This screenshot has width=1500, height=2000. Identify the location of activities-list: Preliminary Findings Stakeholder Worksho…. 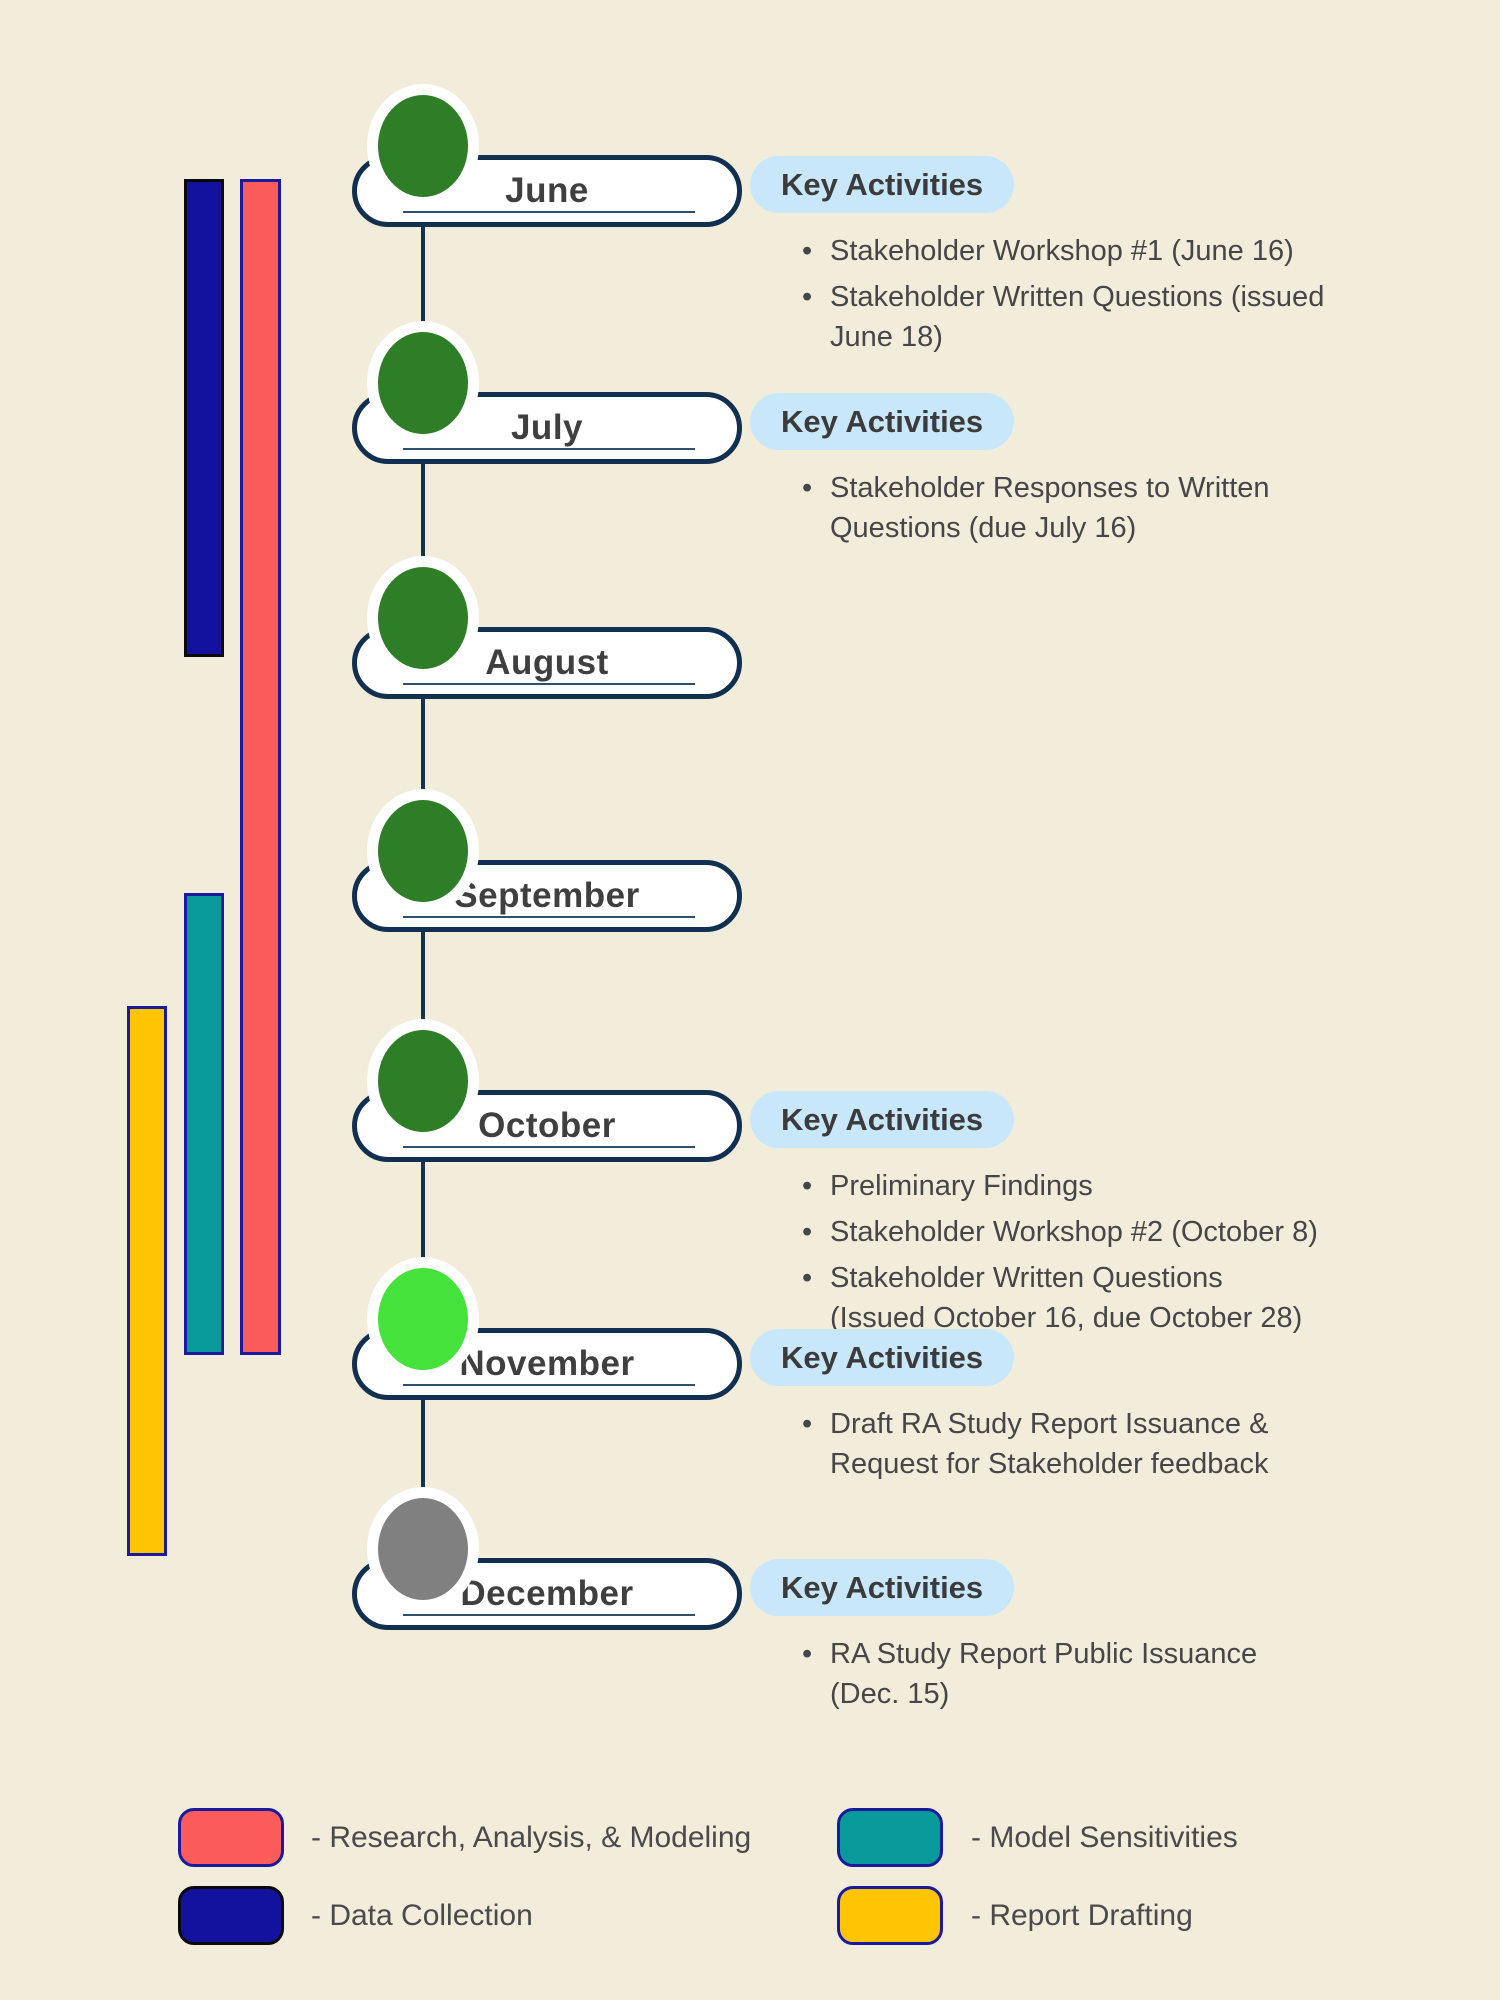
(1105, 1255).